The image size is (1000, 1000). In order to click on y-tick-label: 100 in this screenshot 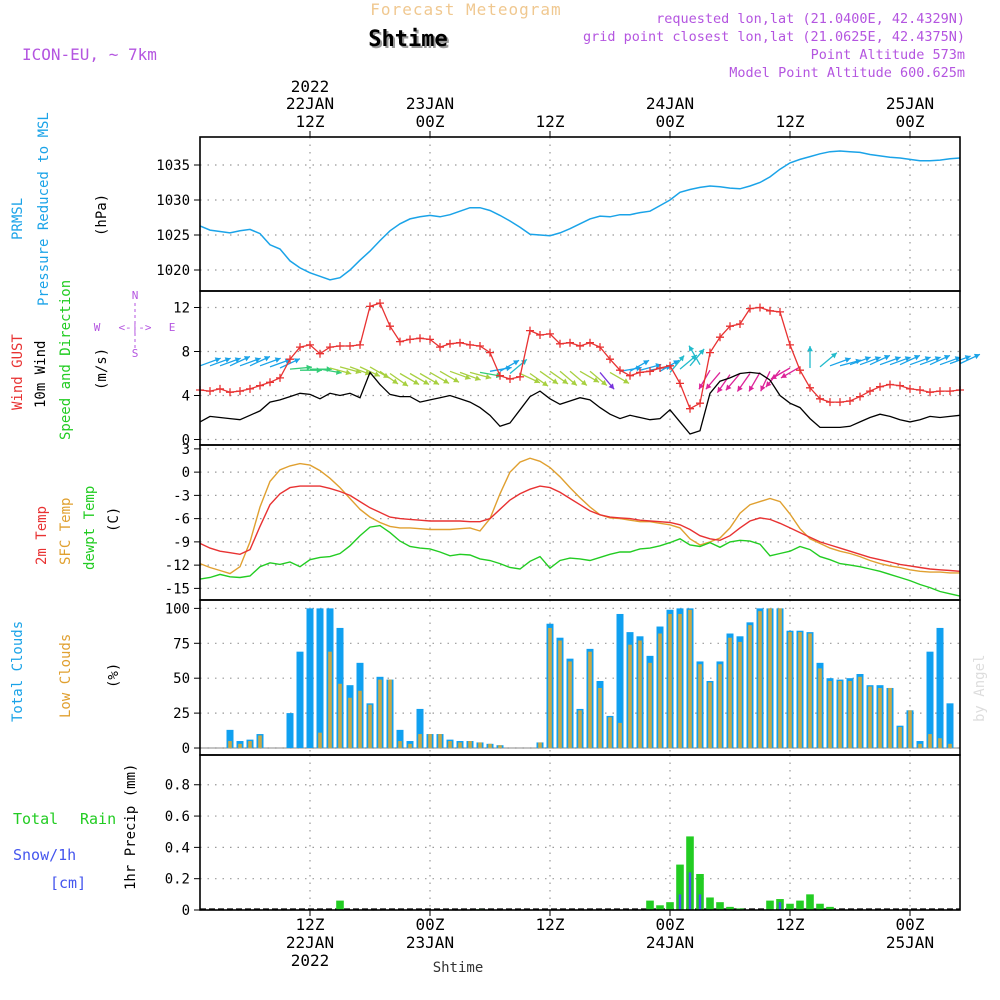, I will do `click(177, 609)`.